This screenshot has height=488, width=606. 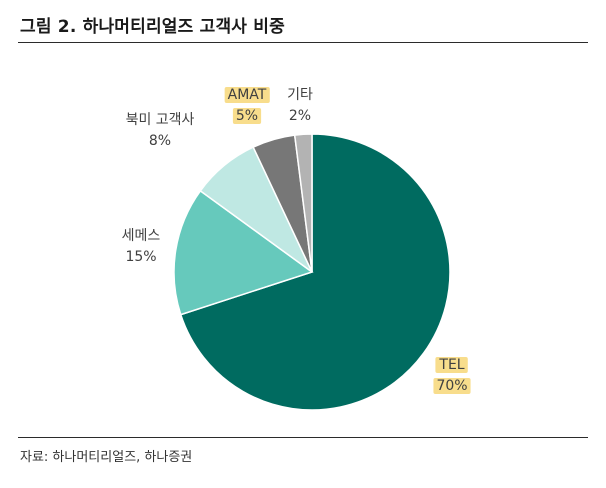 What do you see at coordinates (160, 120) in the screenshot?
I see `slice-name-2: 북미 고객사` at bounding box center [160, 120].